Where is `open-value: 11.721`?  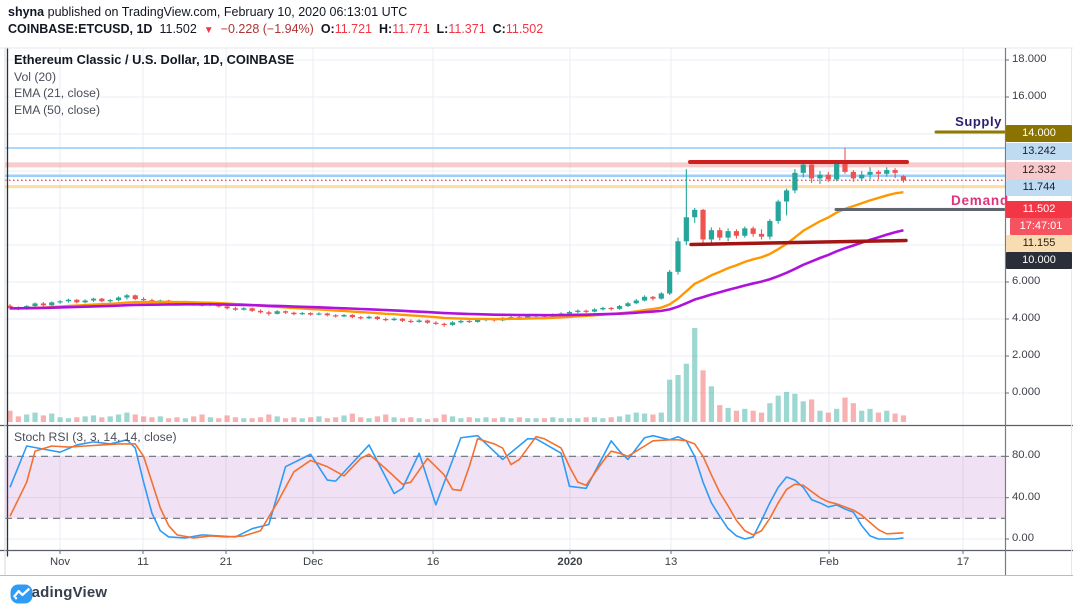 open-value: 11.721 is located at coordinates (353, 29).